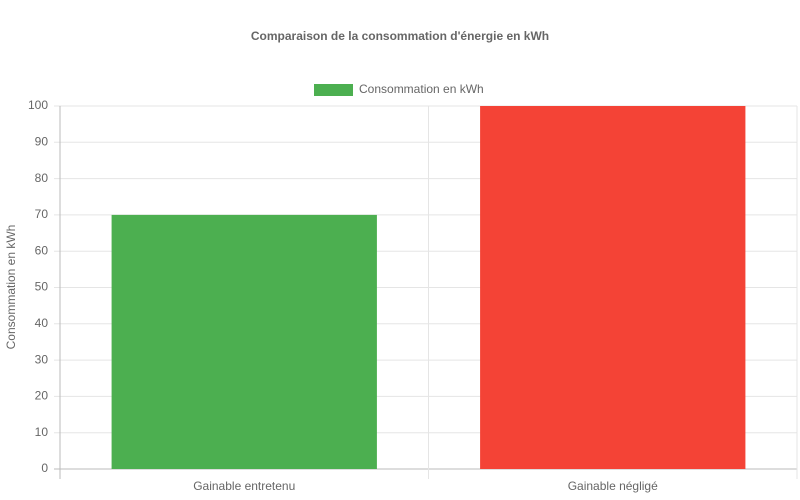  What do you see at coordinates (42, 396) in the screenshot?
I see `y-tick-label: 20` at bounding box center [42, 396].